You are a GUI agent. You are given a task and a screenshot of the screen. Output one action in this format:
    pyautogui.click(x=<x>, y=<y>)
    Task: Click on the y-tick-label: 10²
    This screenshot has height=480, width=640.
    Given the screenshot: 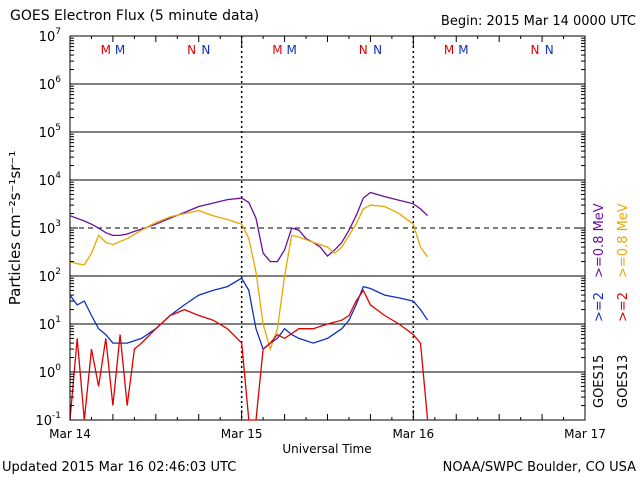 What is the action you would take?
    pyautogui.click(x=50, y=276)
    